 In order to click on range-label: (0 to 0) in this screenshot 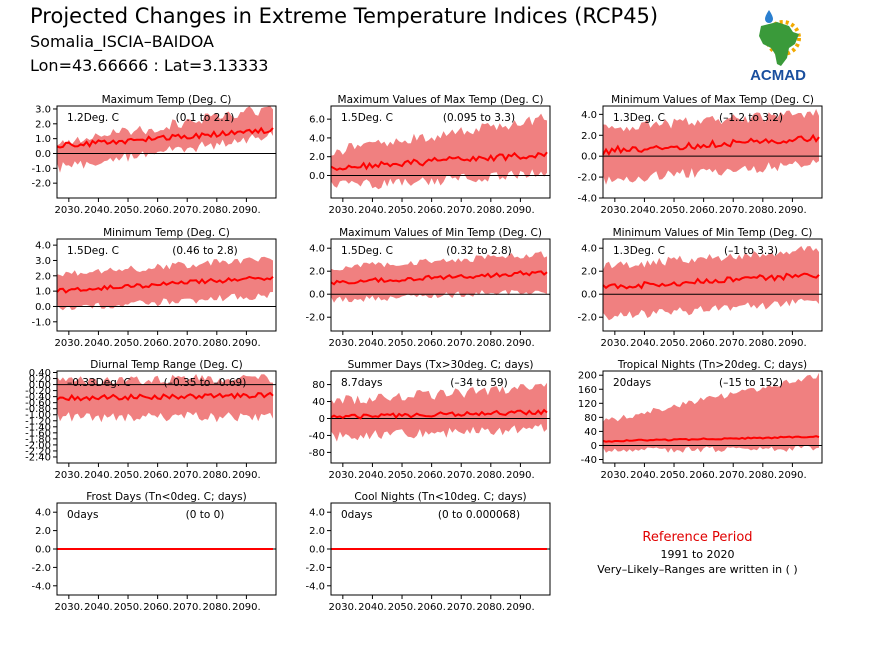, I will do `click(205, 515)`.